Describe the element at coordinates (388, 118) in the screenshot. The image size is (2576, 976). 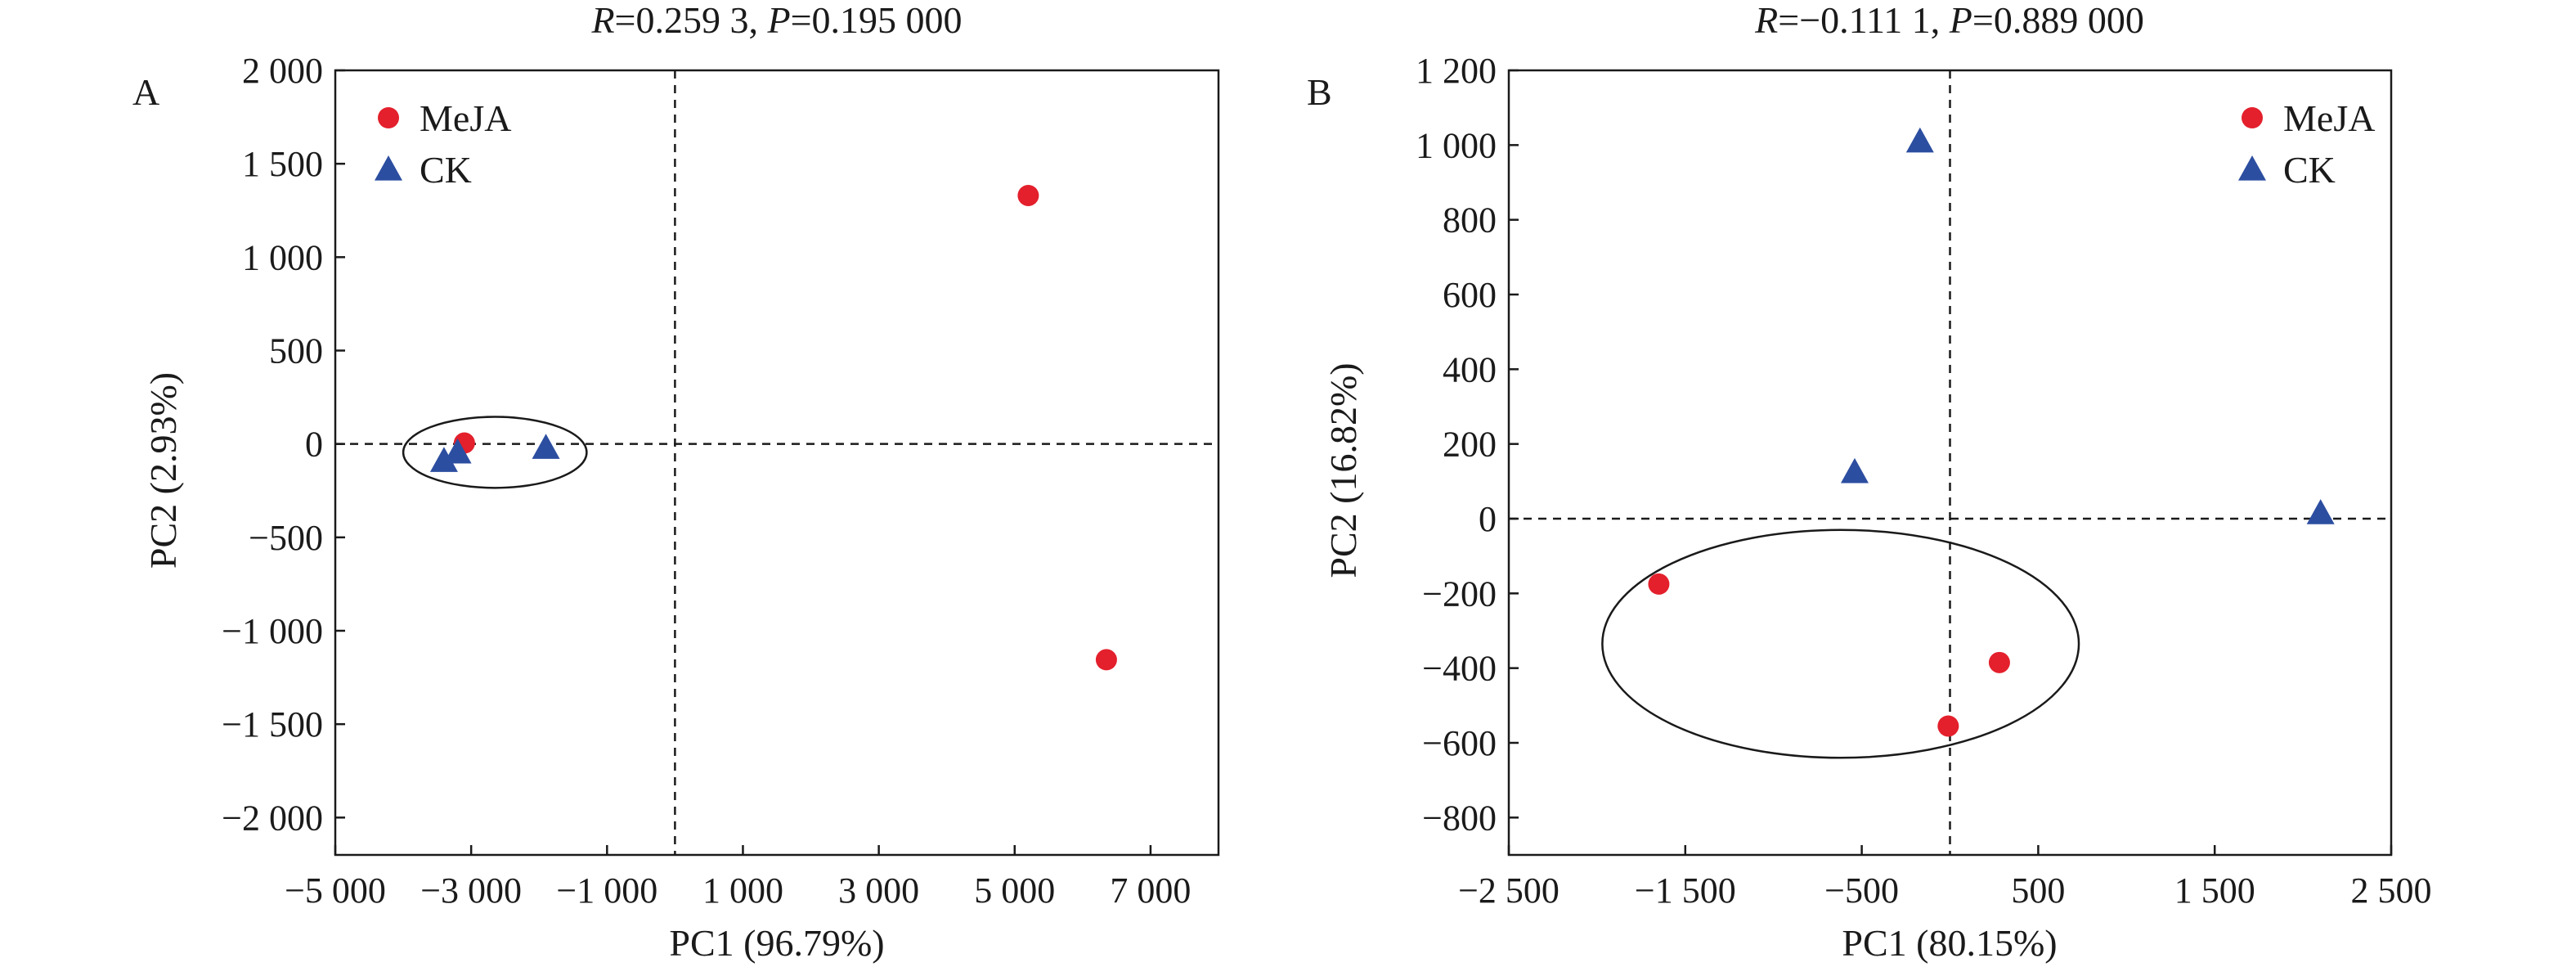
I see `panel-a-legend-meja-marker` at that location.